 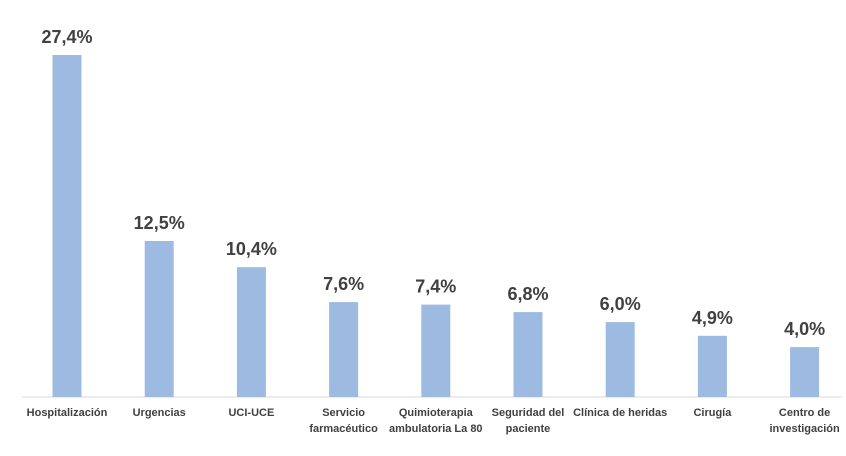 I want to click on data-label: 6,0%, so click(x=620, y=304).